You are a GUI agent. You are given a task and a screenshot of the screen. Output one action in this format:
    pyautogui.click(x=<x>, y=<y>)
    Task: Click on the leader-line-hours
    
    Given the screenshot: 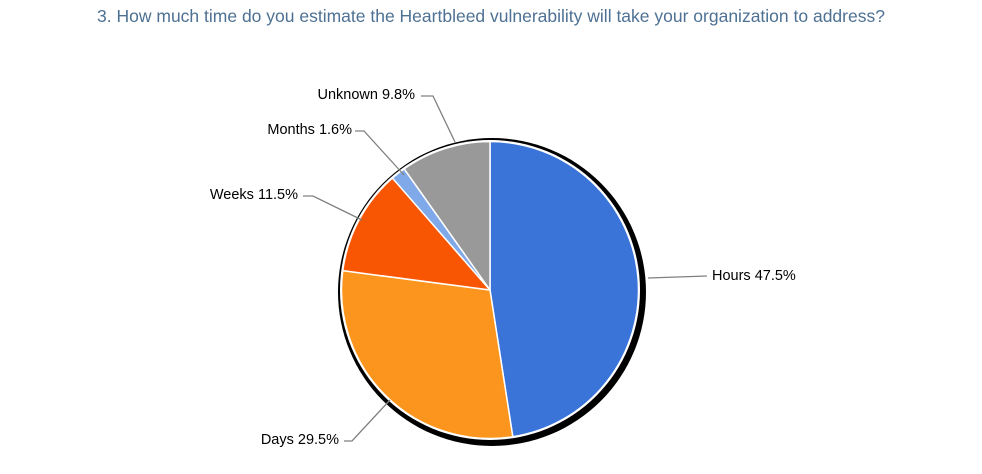 What is the action you would take?
    pyautogui.click(x=677, y=277)
    